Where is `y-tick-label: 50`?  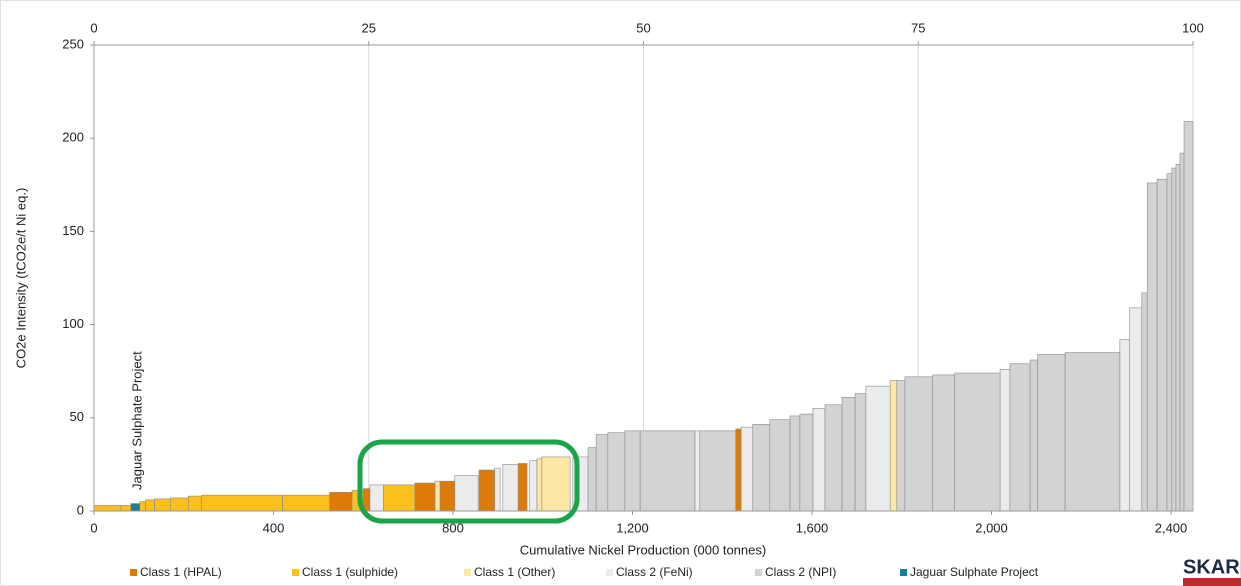 y-tick-label: 50 is located at coordinates (77, 416).